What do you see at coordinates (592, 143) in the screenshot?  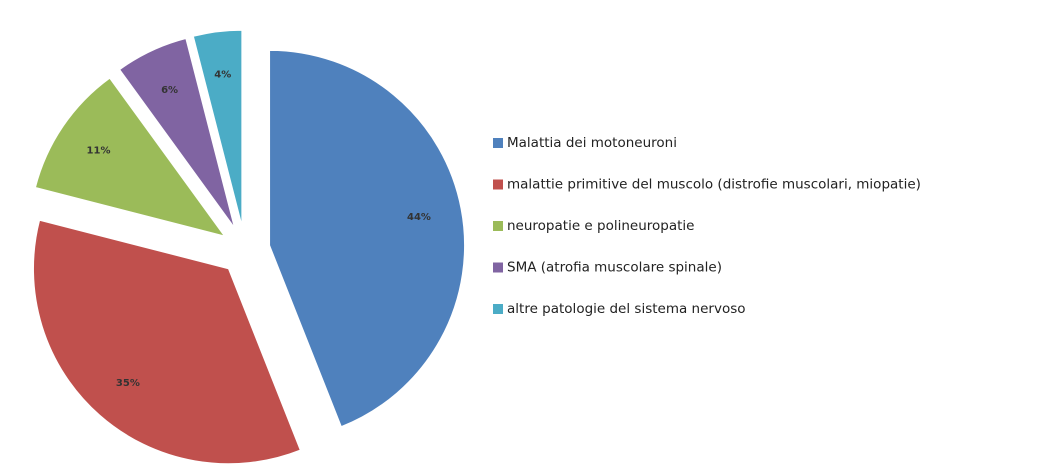 I see `legend-label: Malattia dei motoneuroni` at bounding box center [592, 143].